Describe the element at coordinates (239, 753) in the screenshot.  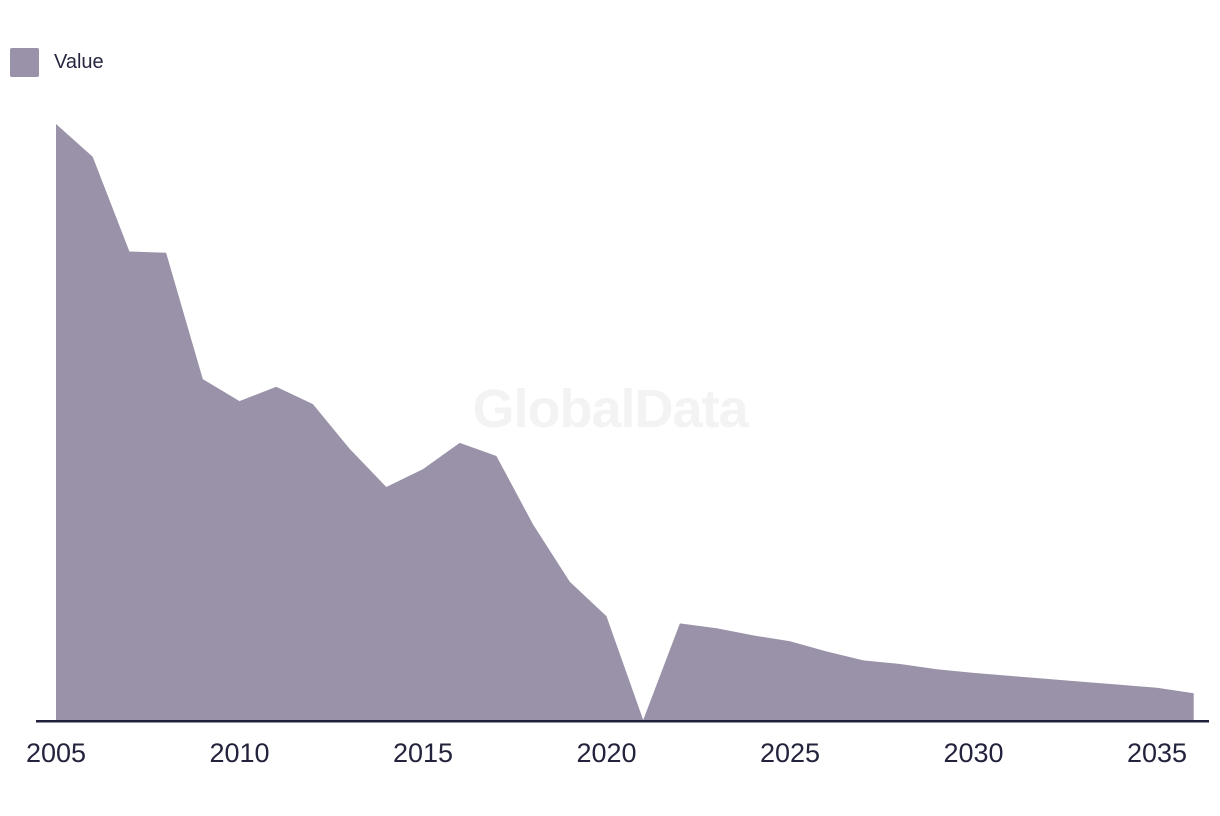
I see `x-axis-tick-label: 2010` at that location.